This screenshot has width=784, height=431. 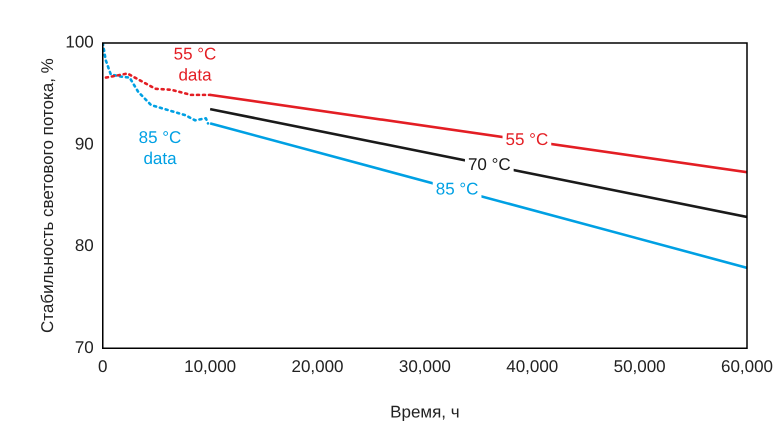 What do you see at coordinates (527, 140) in the screenshot?
I see `series-label: 55 °C` at bounding box center [527, 140].